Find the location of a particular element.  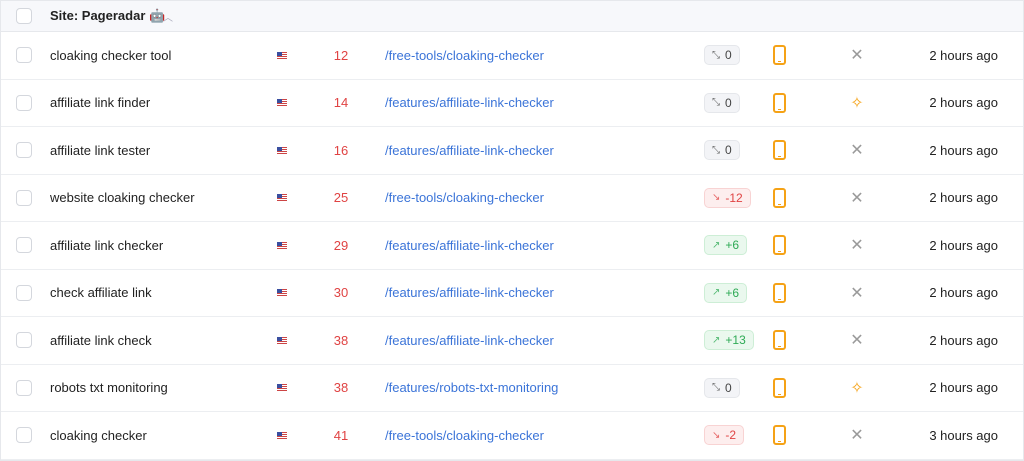

position: 30 is located at coordinates (341, 293).